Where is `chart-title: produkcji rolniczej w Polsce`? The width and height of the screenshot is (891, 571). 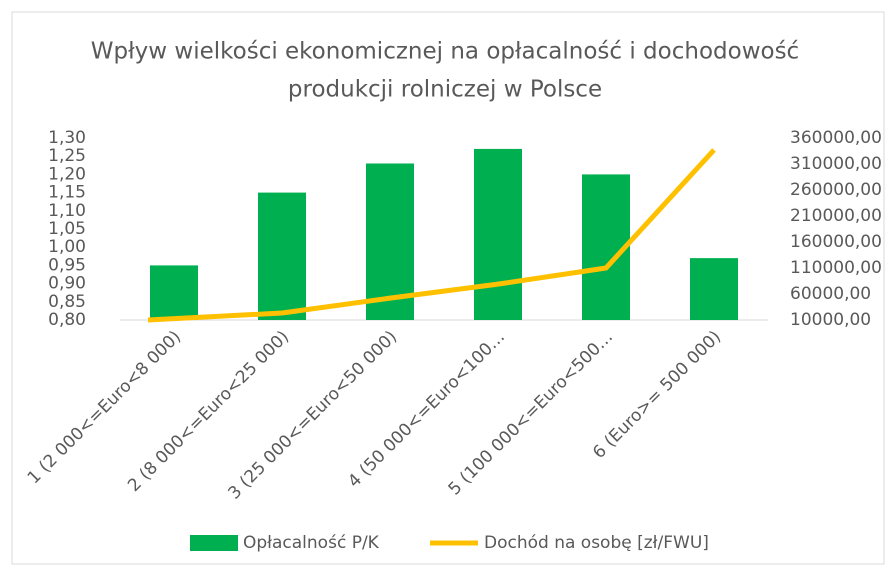 chart-title: produkcji rolniczej w Polsce is located at coordinates (445, 90).